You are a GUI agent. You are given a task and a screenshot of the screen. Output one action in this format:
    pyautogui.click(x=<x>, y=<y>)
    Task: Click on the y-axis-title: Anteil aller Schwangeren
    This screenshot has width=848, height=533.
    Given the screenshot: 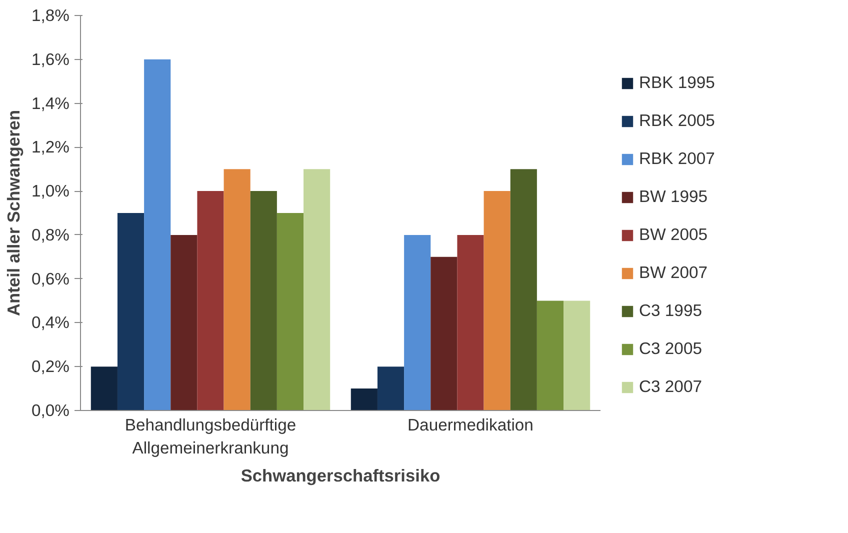 What is the action you would take?
    pyautogui.click(x=14, y=213)
    